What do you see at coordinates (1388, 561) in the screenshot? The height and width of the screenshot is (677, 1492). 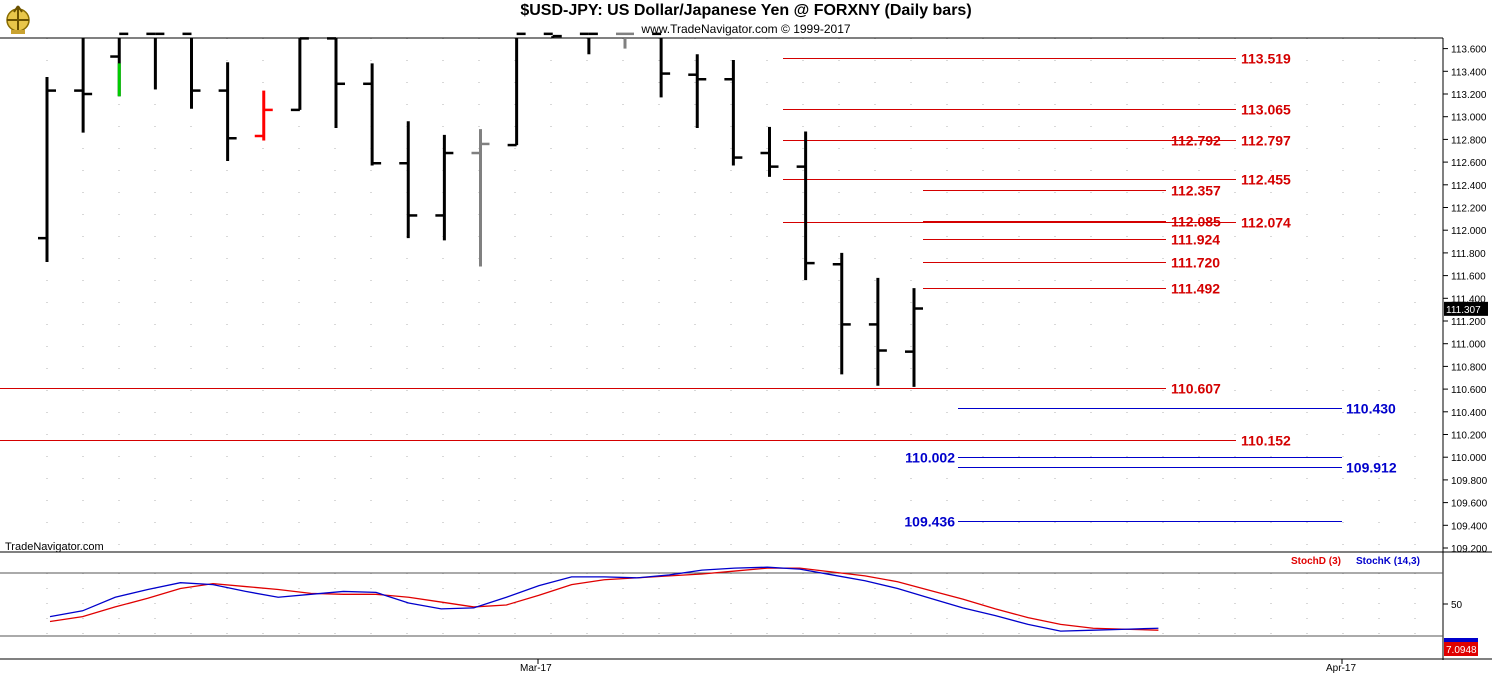 I see `stoch-k-legend: StochK (14,3)` at bounding box center [1388, 561].